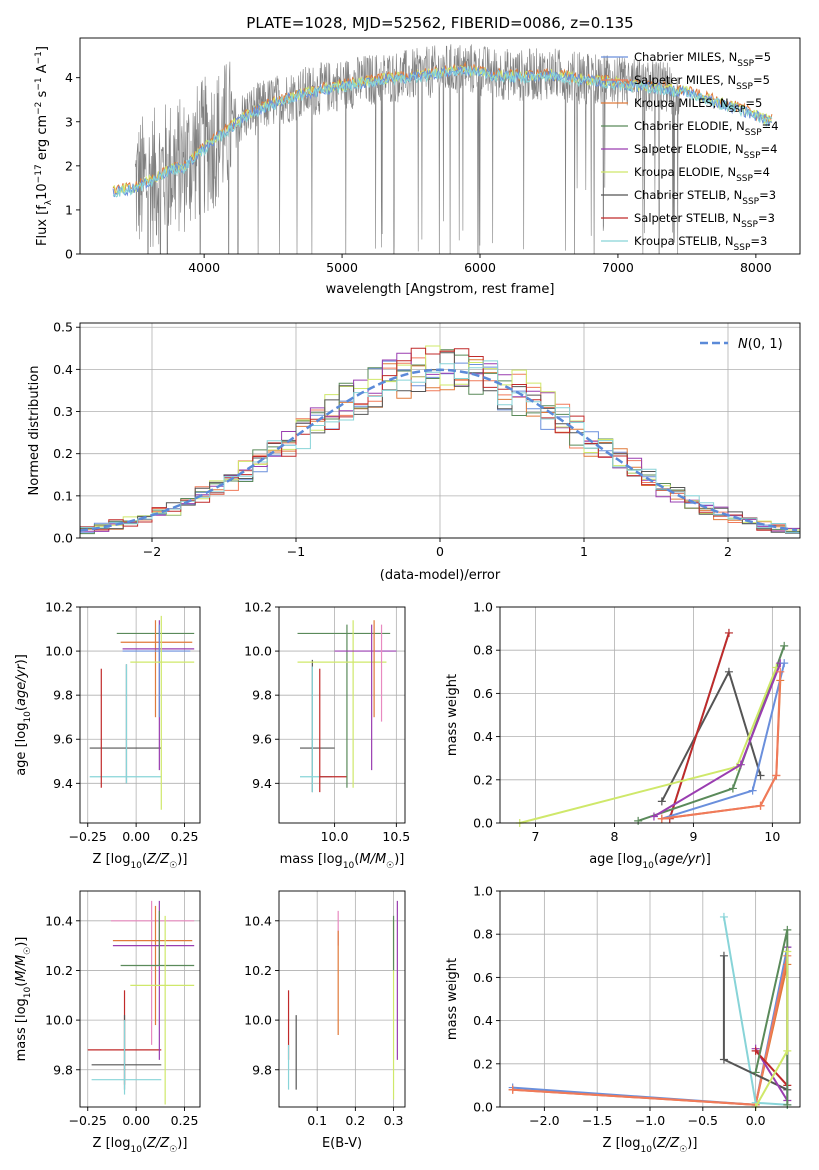 This screenshot has height=1170, width=819. I want to click on x-axis-label: E(B-V), so click(342, 1143).